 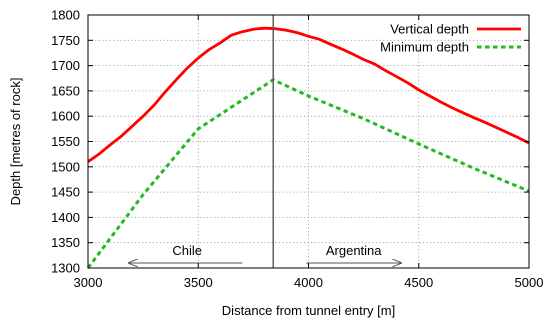 What do you see at coordinates (529, 282) in the screenshot?
I see `x-tick-label: 5000` at bounding box center [529, 282].